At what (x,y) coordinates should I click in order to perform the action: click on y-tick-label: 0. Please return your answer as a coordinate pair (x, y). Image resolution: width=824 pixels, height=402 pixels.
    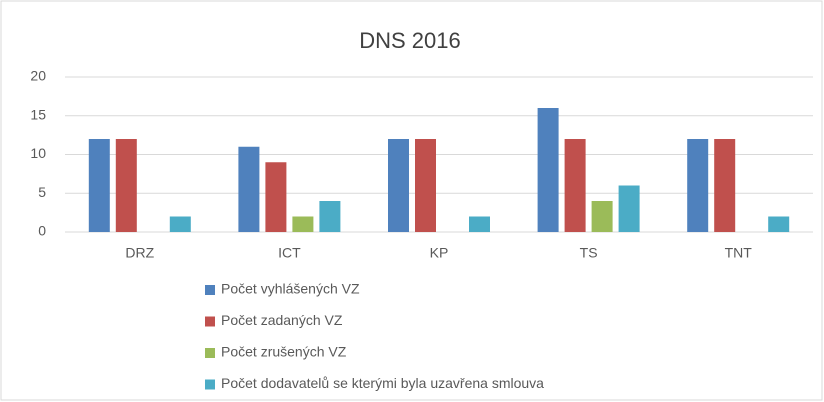
    Looking at the image, I should click on (42, 231).